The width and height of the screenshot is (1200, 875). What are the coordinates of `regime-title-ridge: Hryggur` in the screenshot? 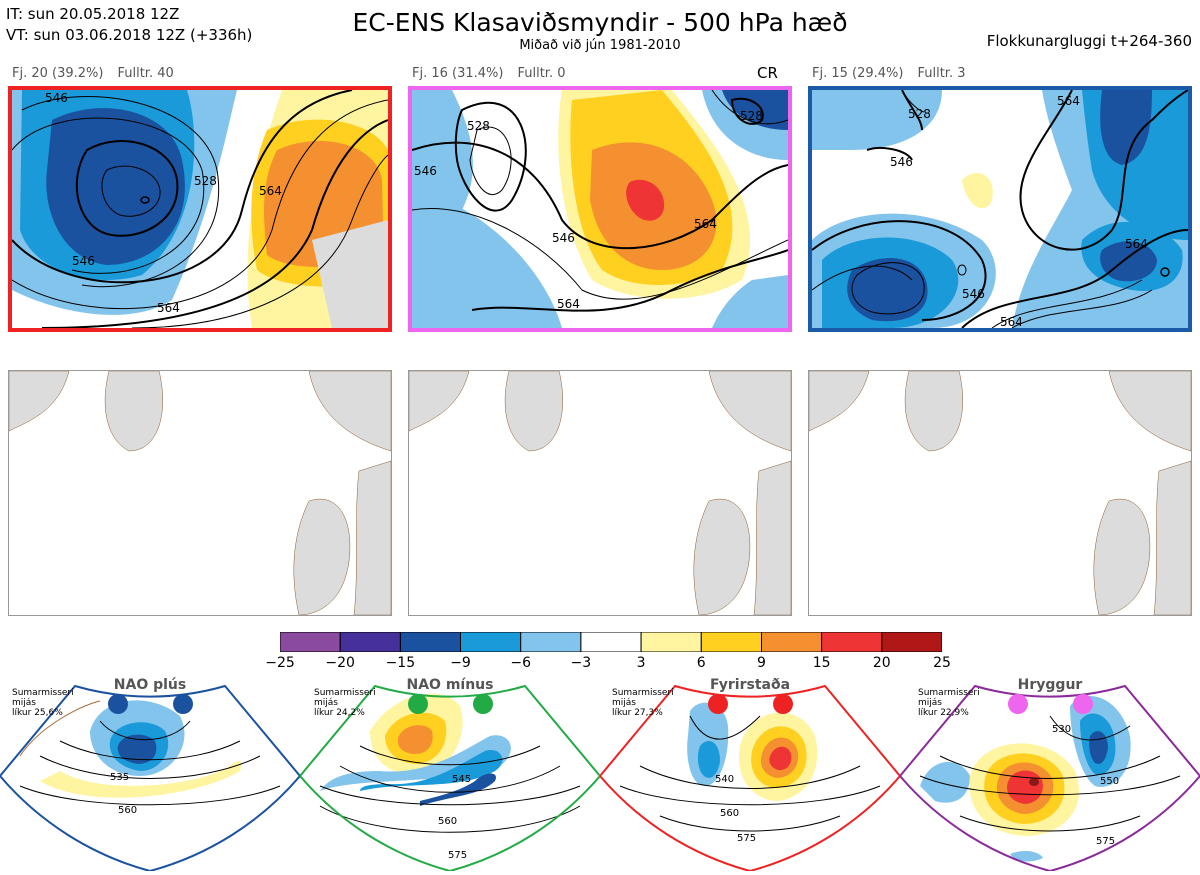 It's located at (1050, 685).